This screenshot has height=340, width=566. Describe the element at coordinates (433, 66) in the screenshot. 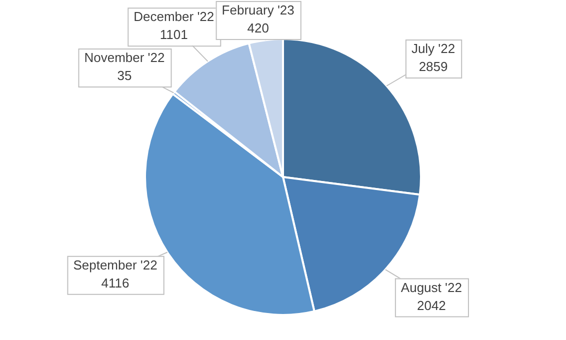

I see `data-label: 2859` at that location.